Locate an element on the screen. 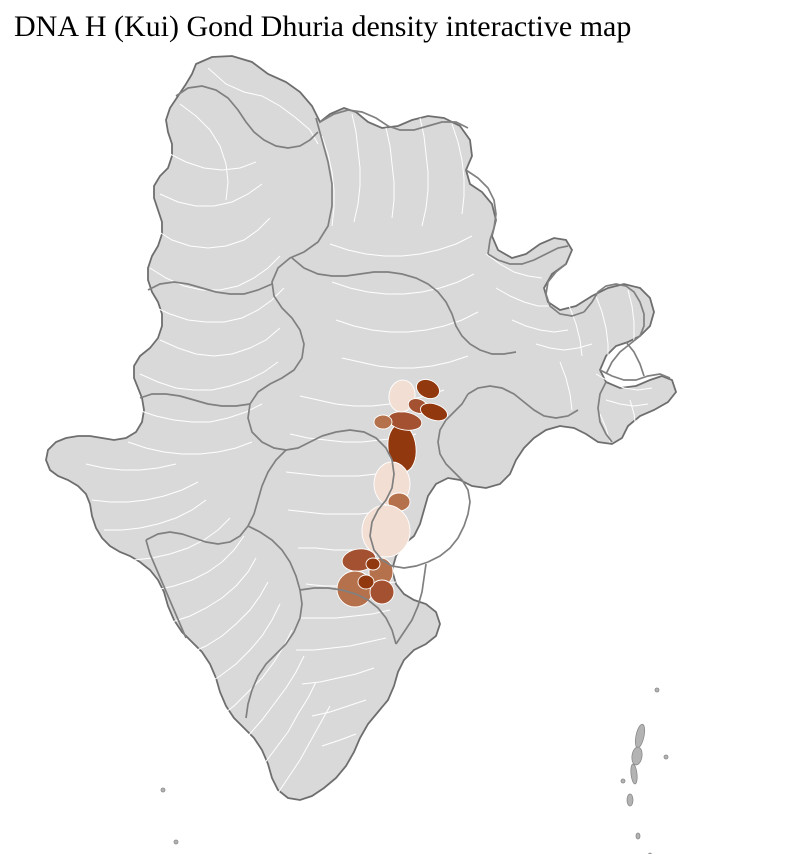 Image resolution: width=806 pixels, height=854 pixels. island-barren is located at coordinates (666, 757).